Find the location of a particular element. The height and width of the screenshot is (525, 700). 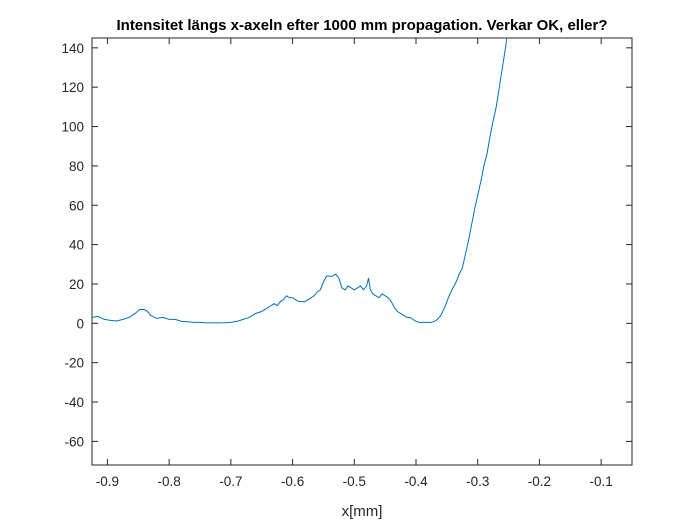

y-tick-label: 0 is located at coordinates (80, 323).